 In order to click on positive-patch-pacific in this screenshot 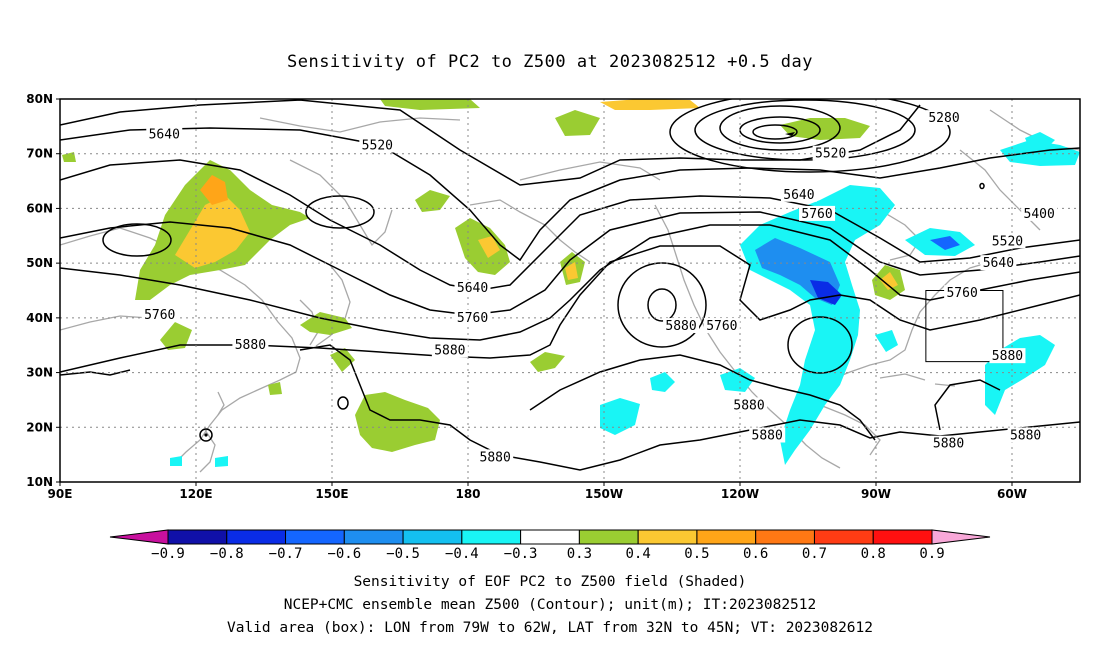, I will do `click(397, 422)`.